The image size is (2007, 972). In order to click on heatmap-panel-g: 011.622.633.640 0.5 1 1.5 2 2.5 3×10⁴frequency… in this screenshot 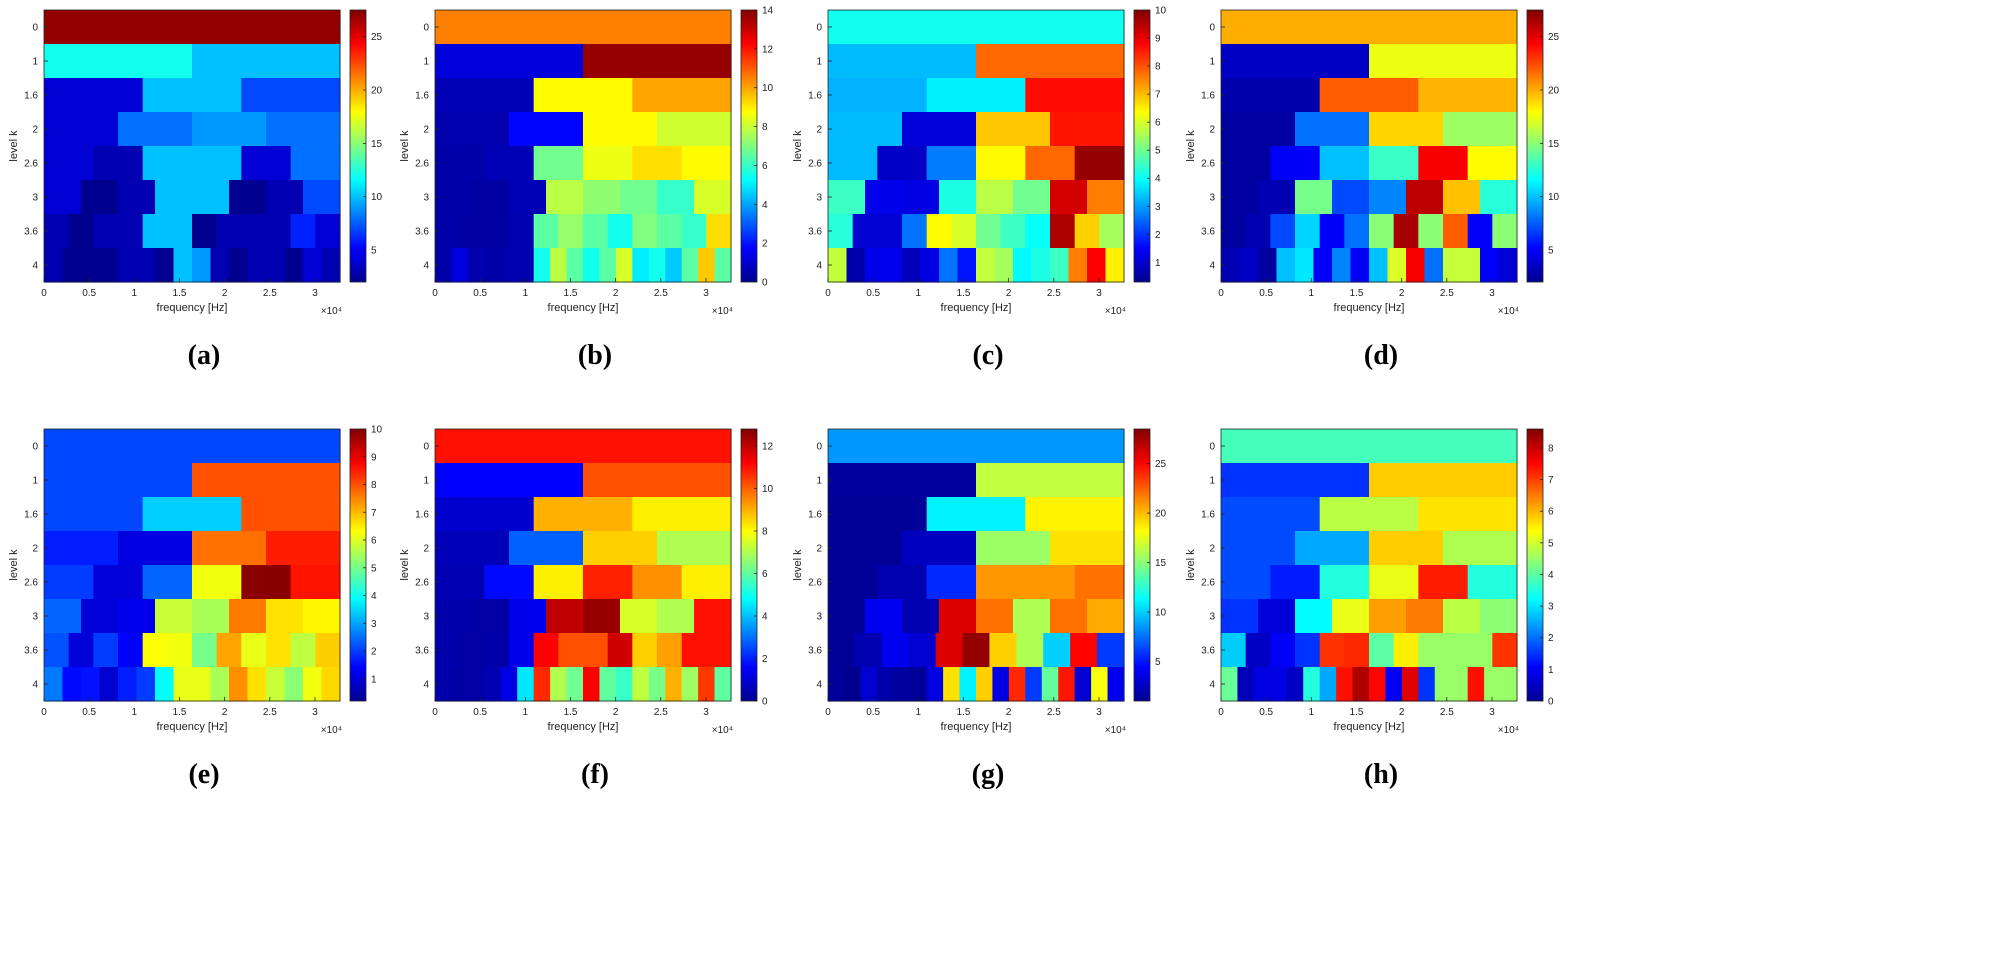, I will do `click(979, 609)`.